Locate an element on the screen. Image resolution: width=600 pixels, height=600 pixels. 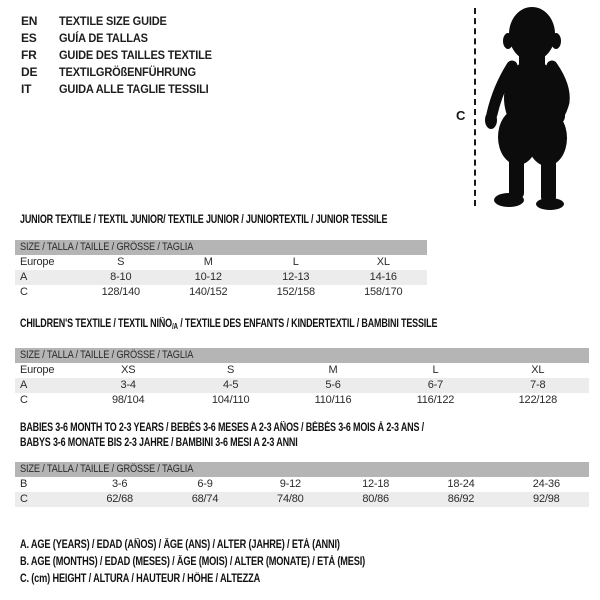
table-row: C 62/68 68/74 74/80 80/86 86/92 92/98 is located at coordinates (302, 499).